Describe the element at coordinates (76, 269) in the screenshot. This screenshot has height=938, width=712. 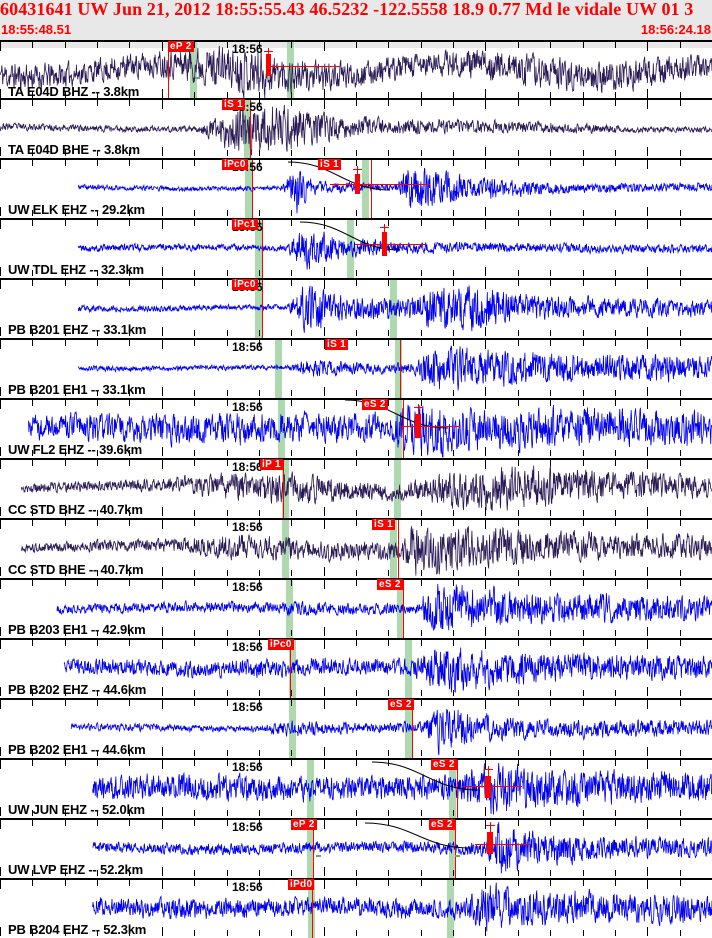
I see `channel-label: UW TDL EHZ -- 32.3km` at that location.